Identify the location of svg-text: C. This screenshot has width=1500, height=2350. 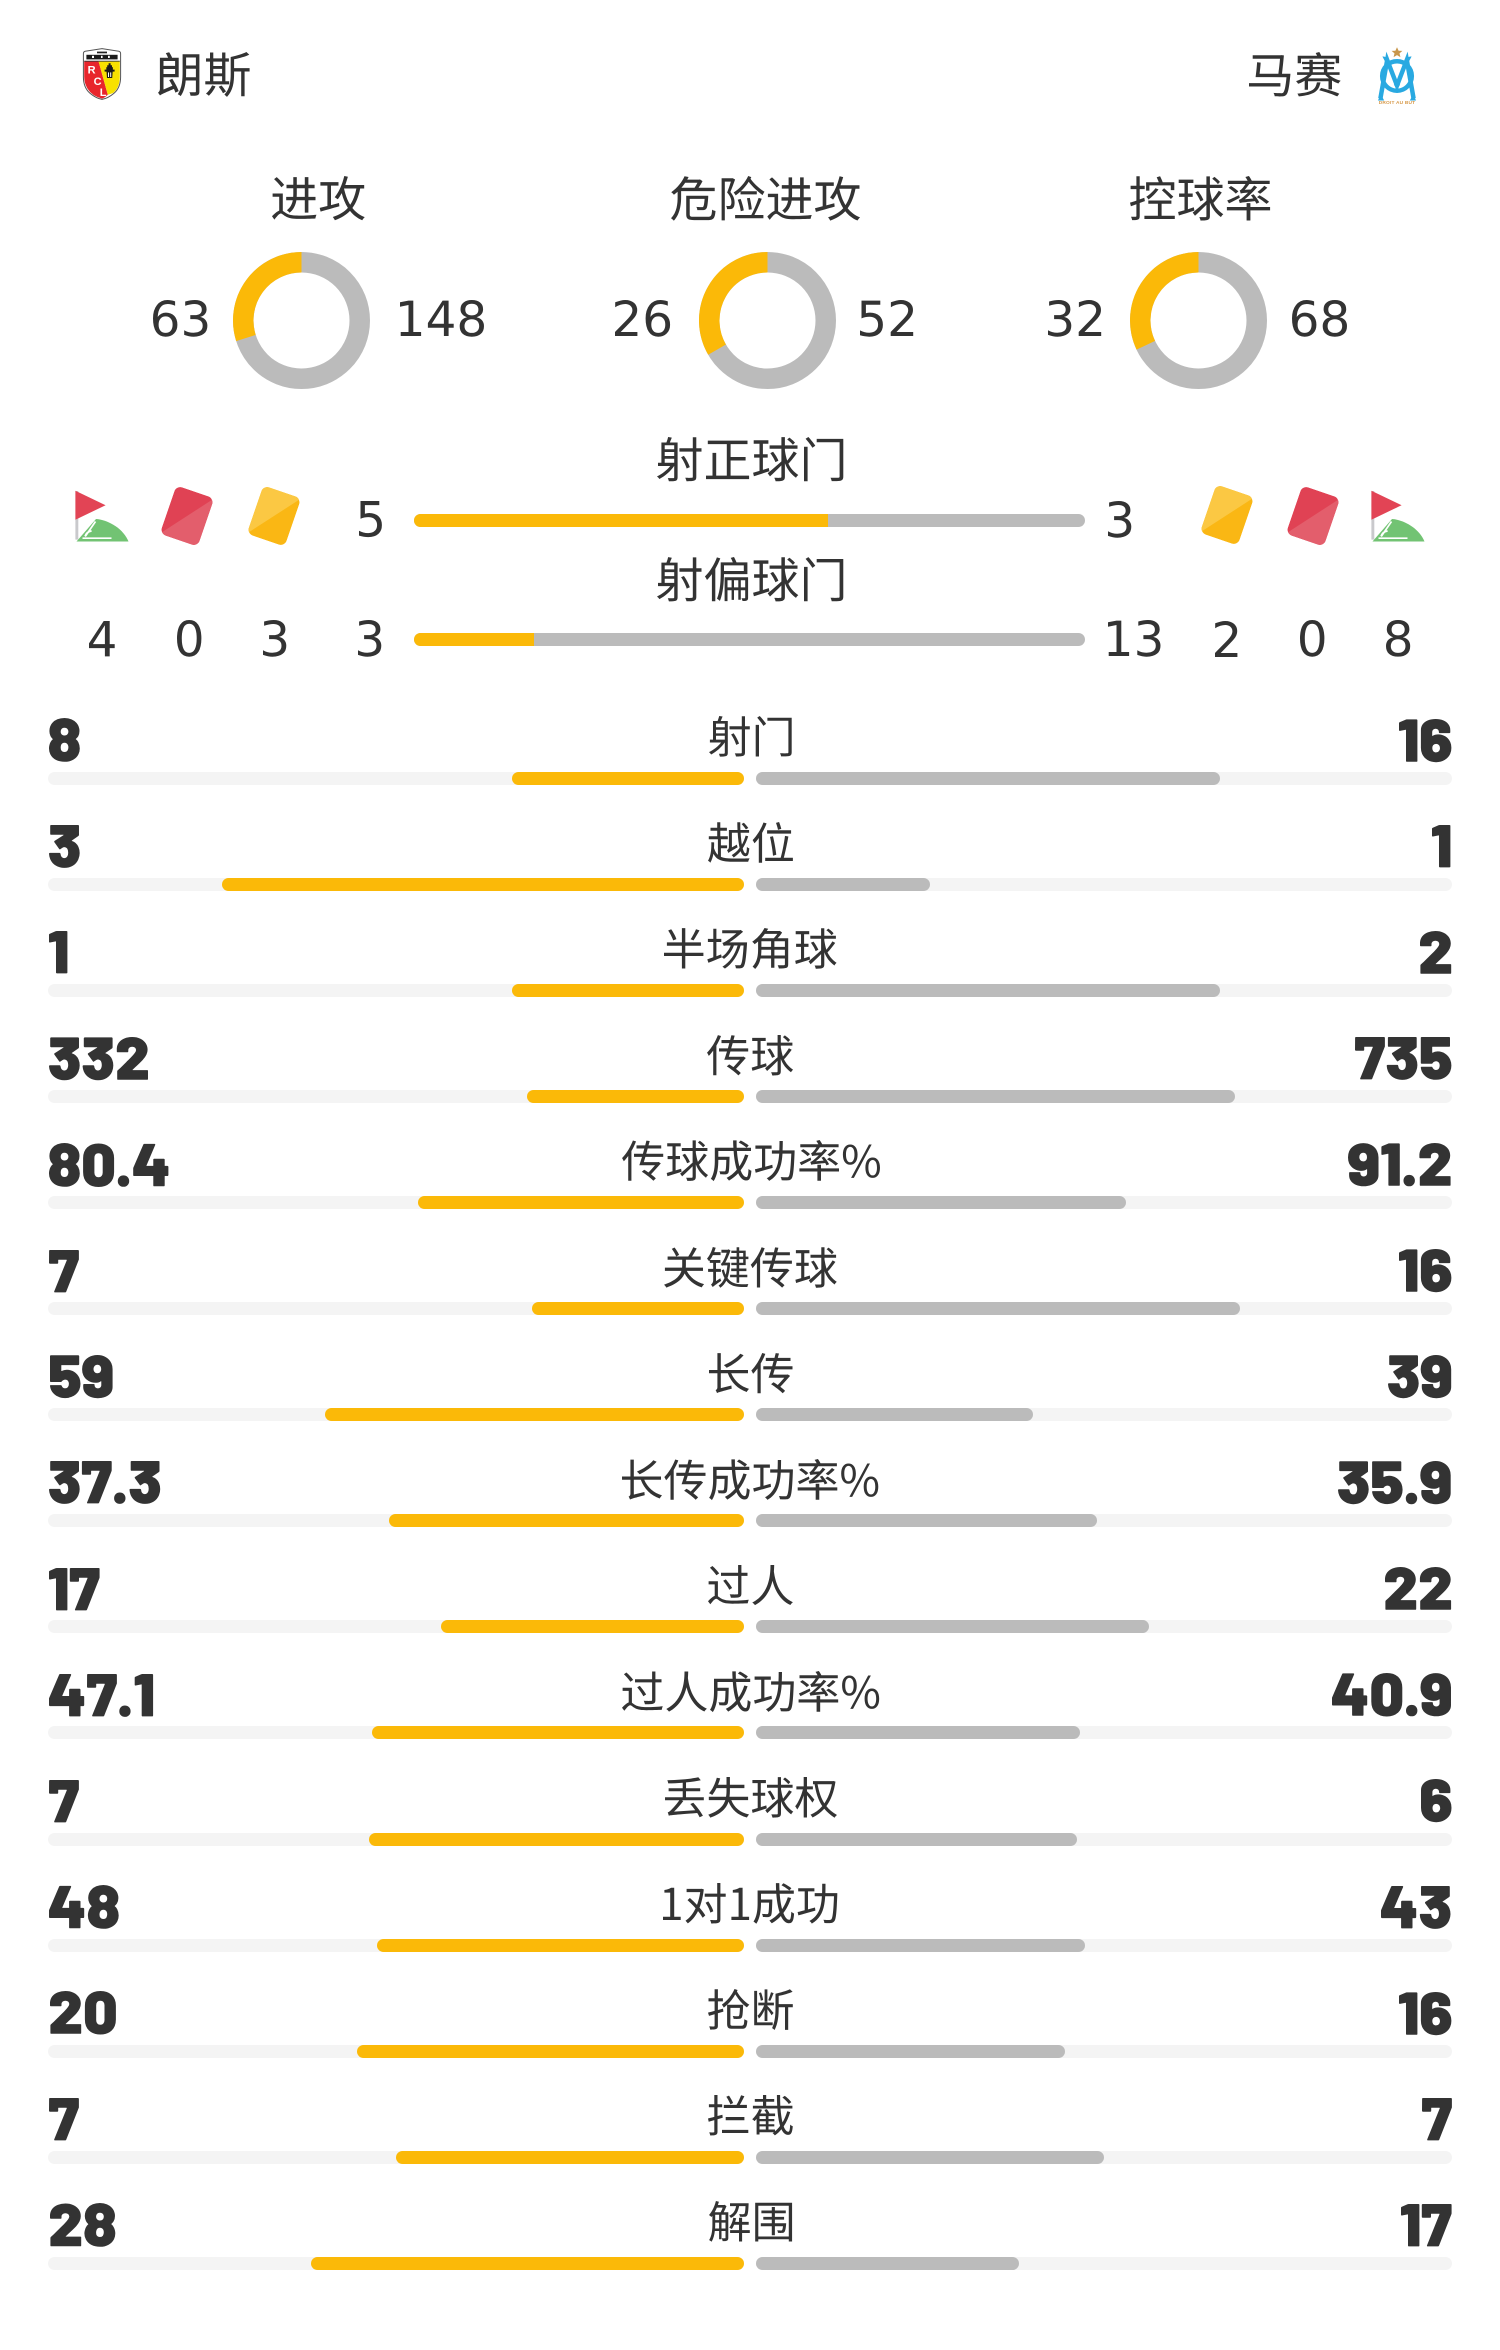
(97, 82).